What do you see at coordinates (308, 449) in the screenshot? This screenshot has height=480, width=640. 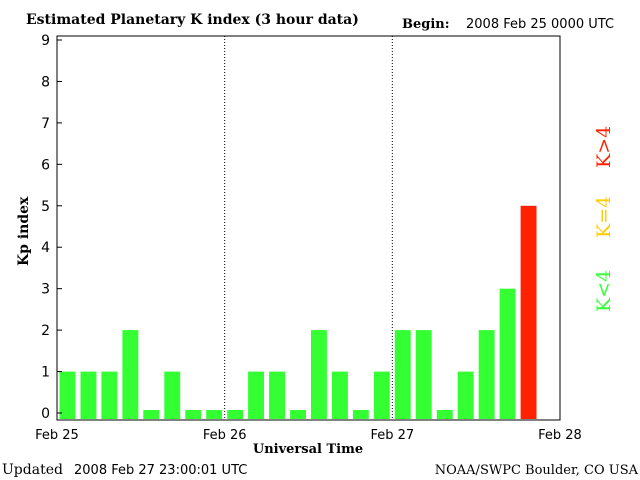 I see `x-axis-label: Universal Time` at bounding box center [308, 449].